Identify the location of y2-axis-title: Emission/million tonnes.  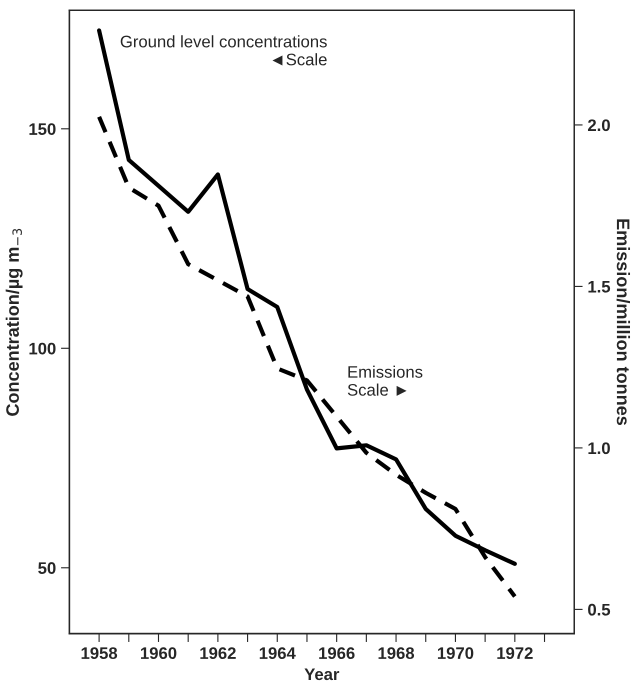
(623, 322).